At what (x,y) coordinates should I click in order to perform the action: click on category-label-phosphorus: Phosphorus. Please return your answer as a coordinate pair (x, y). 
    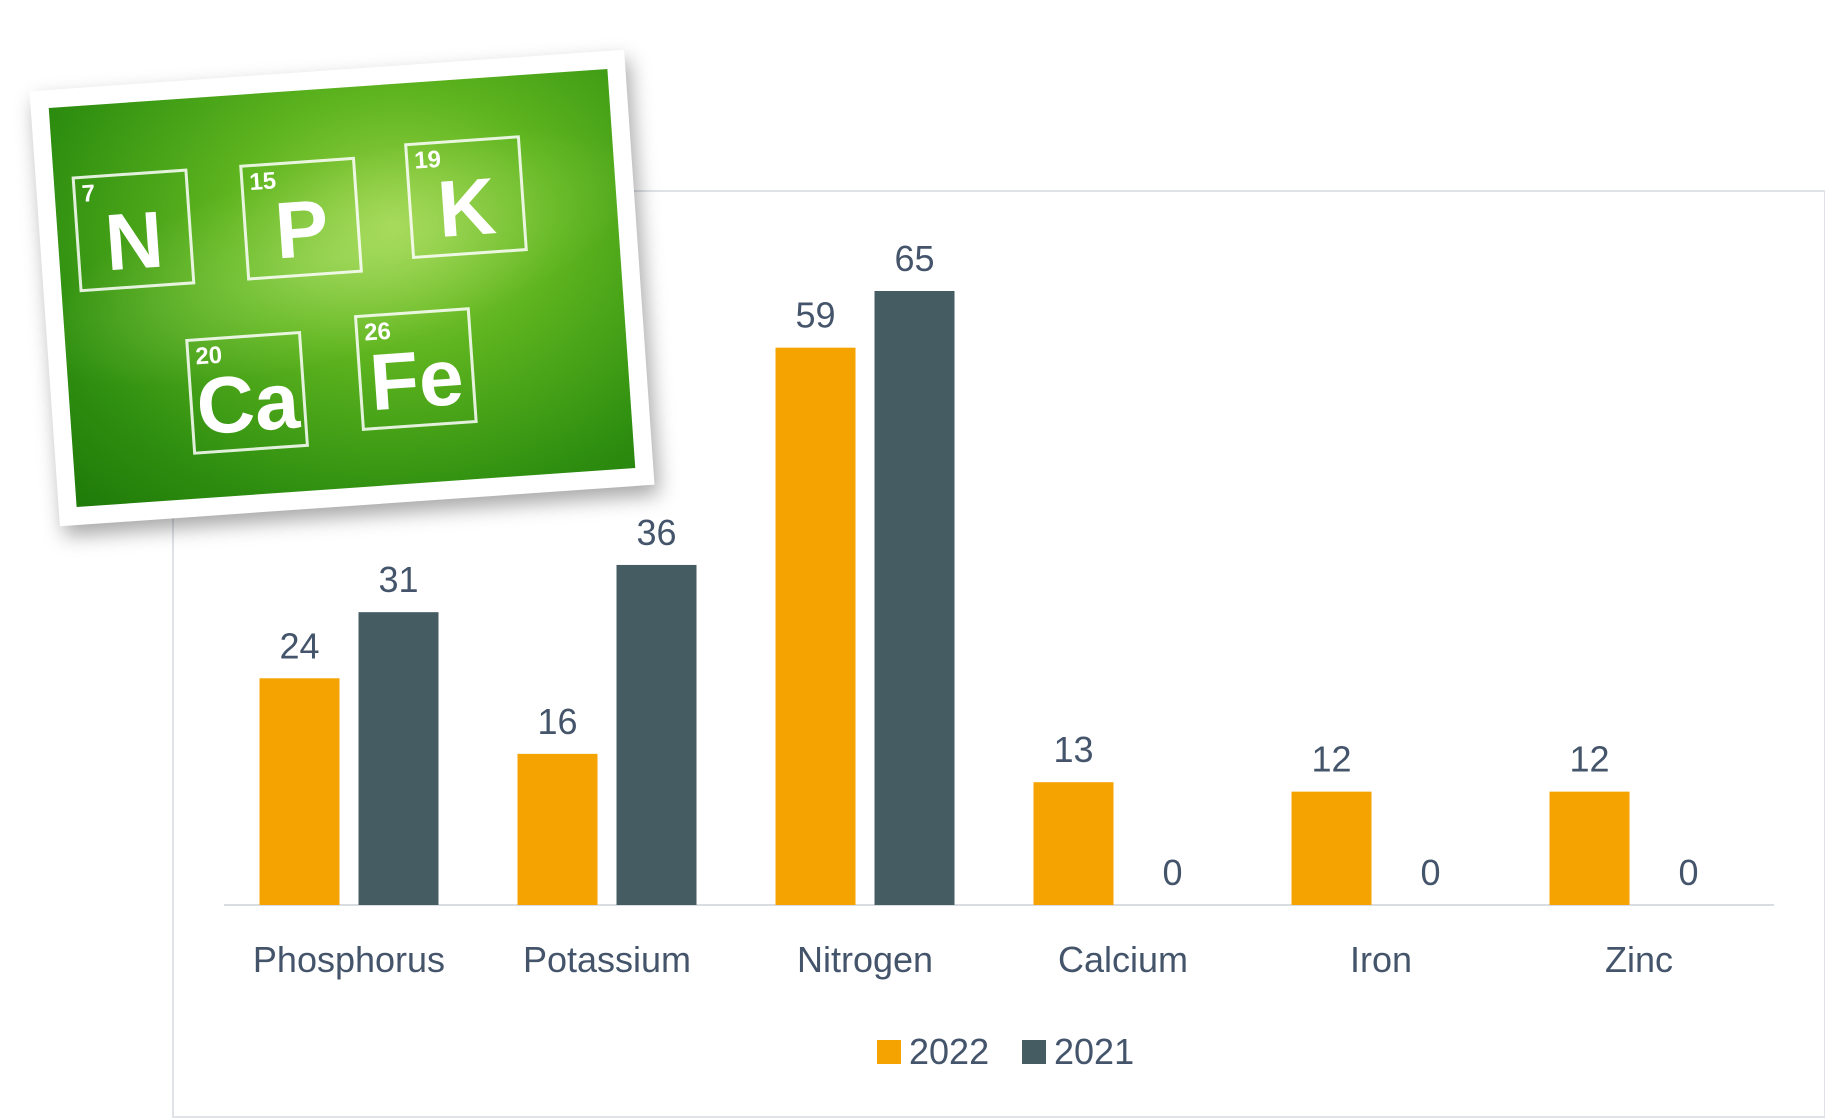
    Looking at the image, I should click on (349, 959).